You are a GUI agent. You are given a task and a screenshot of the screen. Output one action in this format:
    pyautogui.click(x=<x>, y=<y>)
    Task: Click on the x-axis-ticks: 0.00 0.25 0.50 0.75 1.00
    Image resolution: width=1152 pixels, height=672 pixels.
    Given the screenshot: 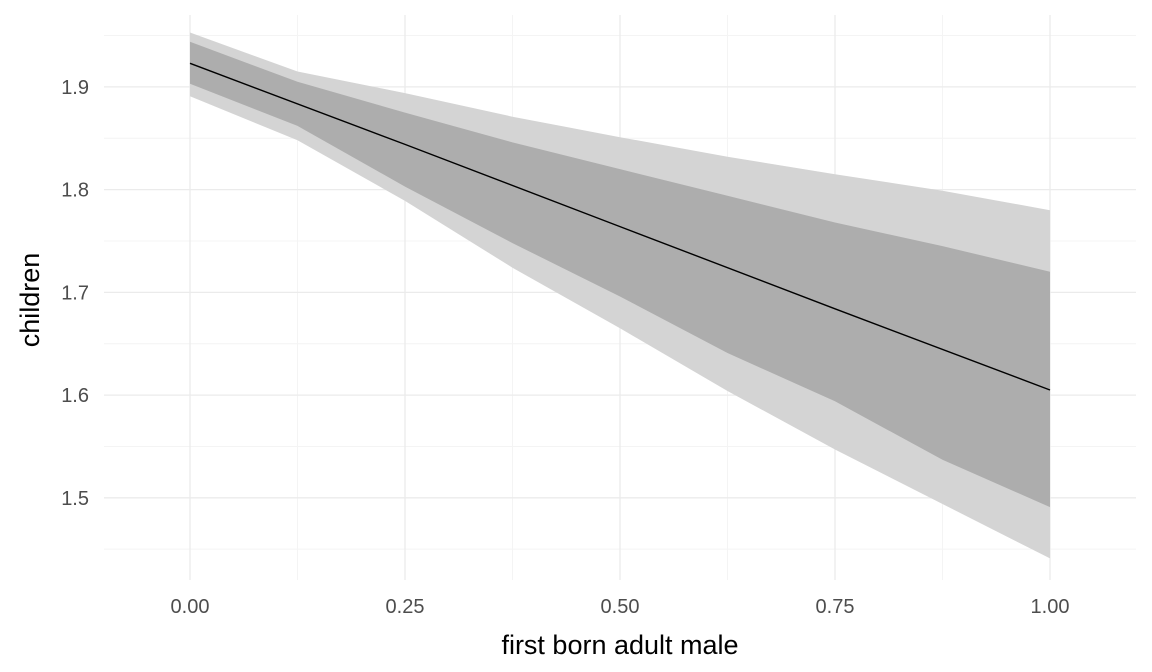 What is the action you would take?
    pyautogui.click(x=620, y=607)
    